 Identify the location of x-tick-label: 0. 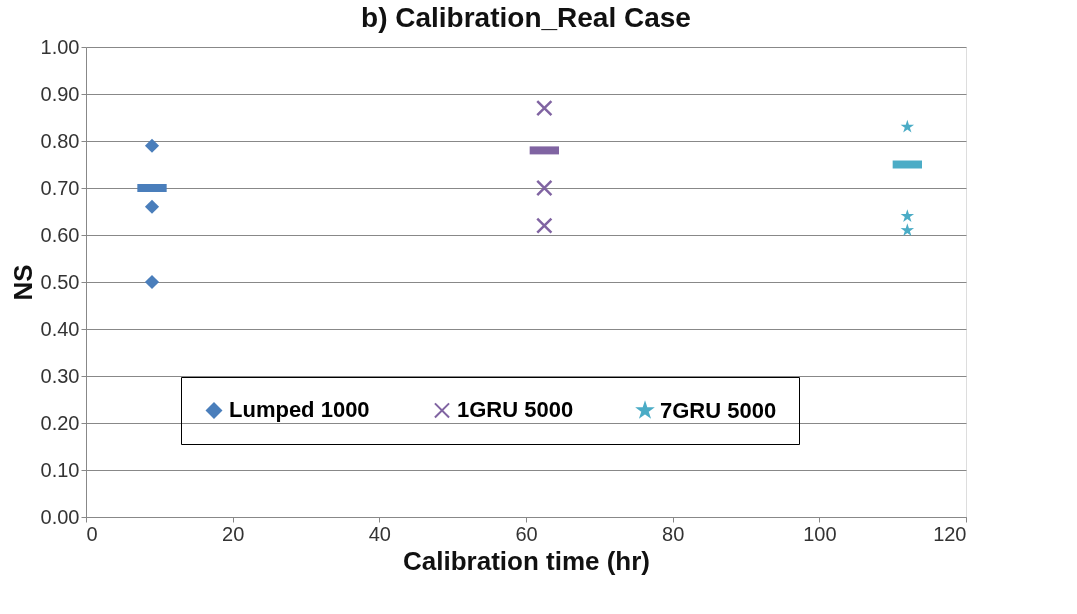
(92, 533).